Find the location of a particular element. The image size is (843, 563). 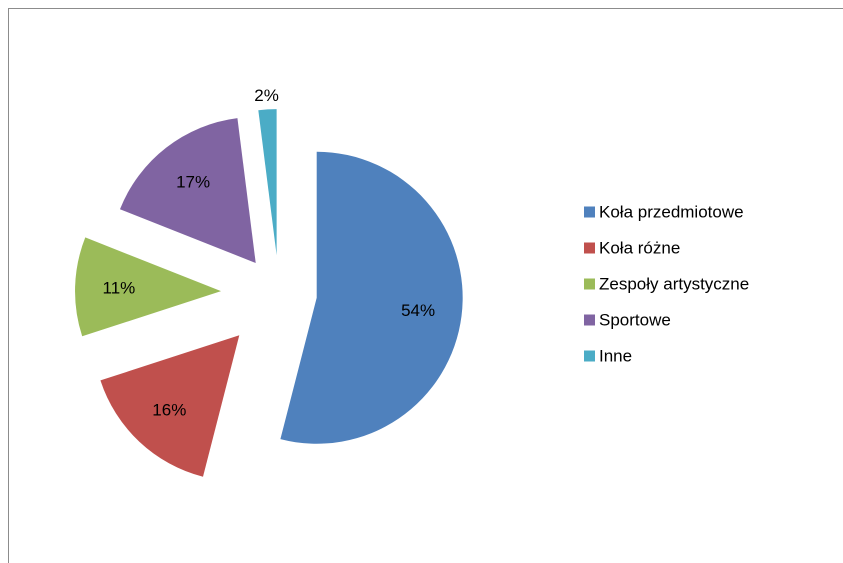

legend-label: Sportowe is located at coordinates (635, 320).